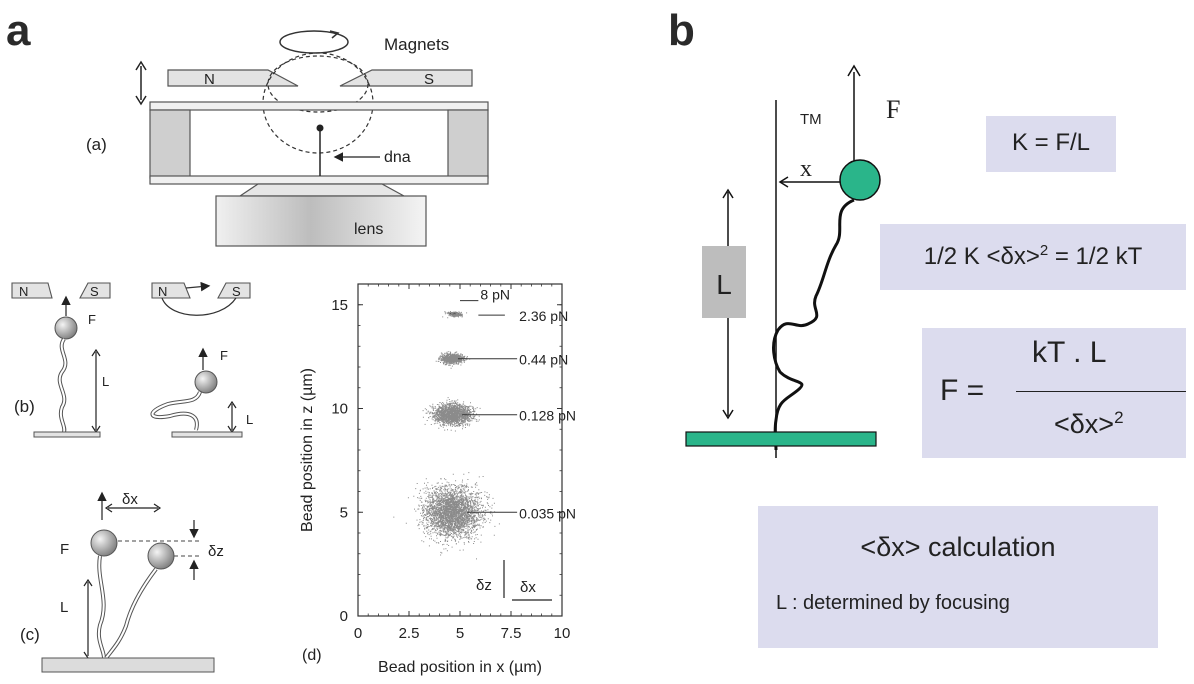 Image resolution: width=1194 pixels, height=684 pixels. I want to click on field-line-inner, so click(318, 84).